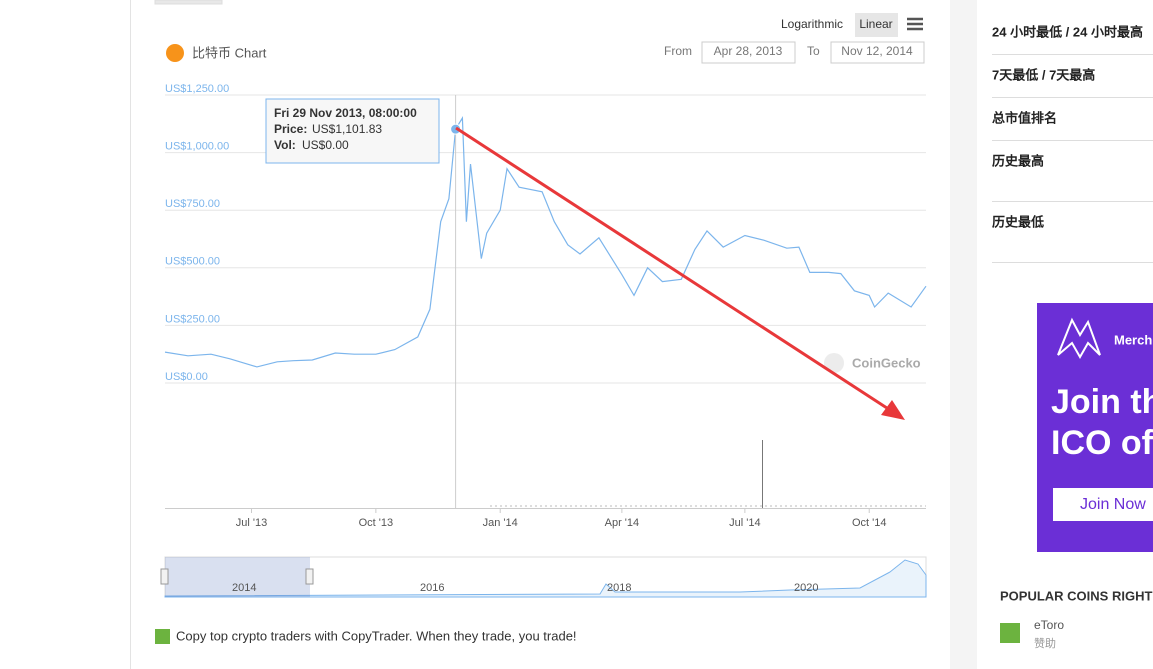 The height and width of the screenshot is (669, 1153). Describe the element at coordinates (963, 334) in the screenshot. I see `gutter` at that location.